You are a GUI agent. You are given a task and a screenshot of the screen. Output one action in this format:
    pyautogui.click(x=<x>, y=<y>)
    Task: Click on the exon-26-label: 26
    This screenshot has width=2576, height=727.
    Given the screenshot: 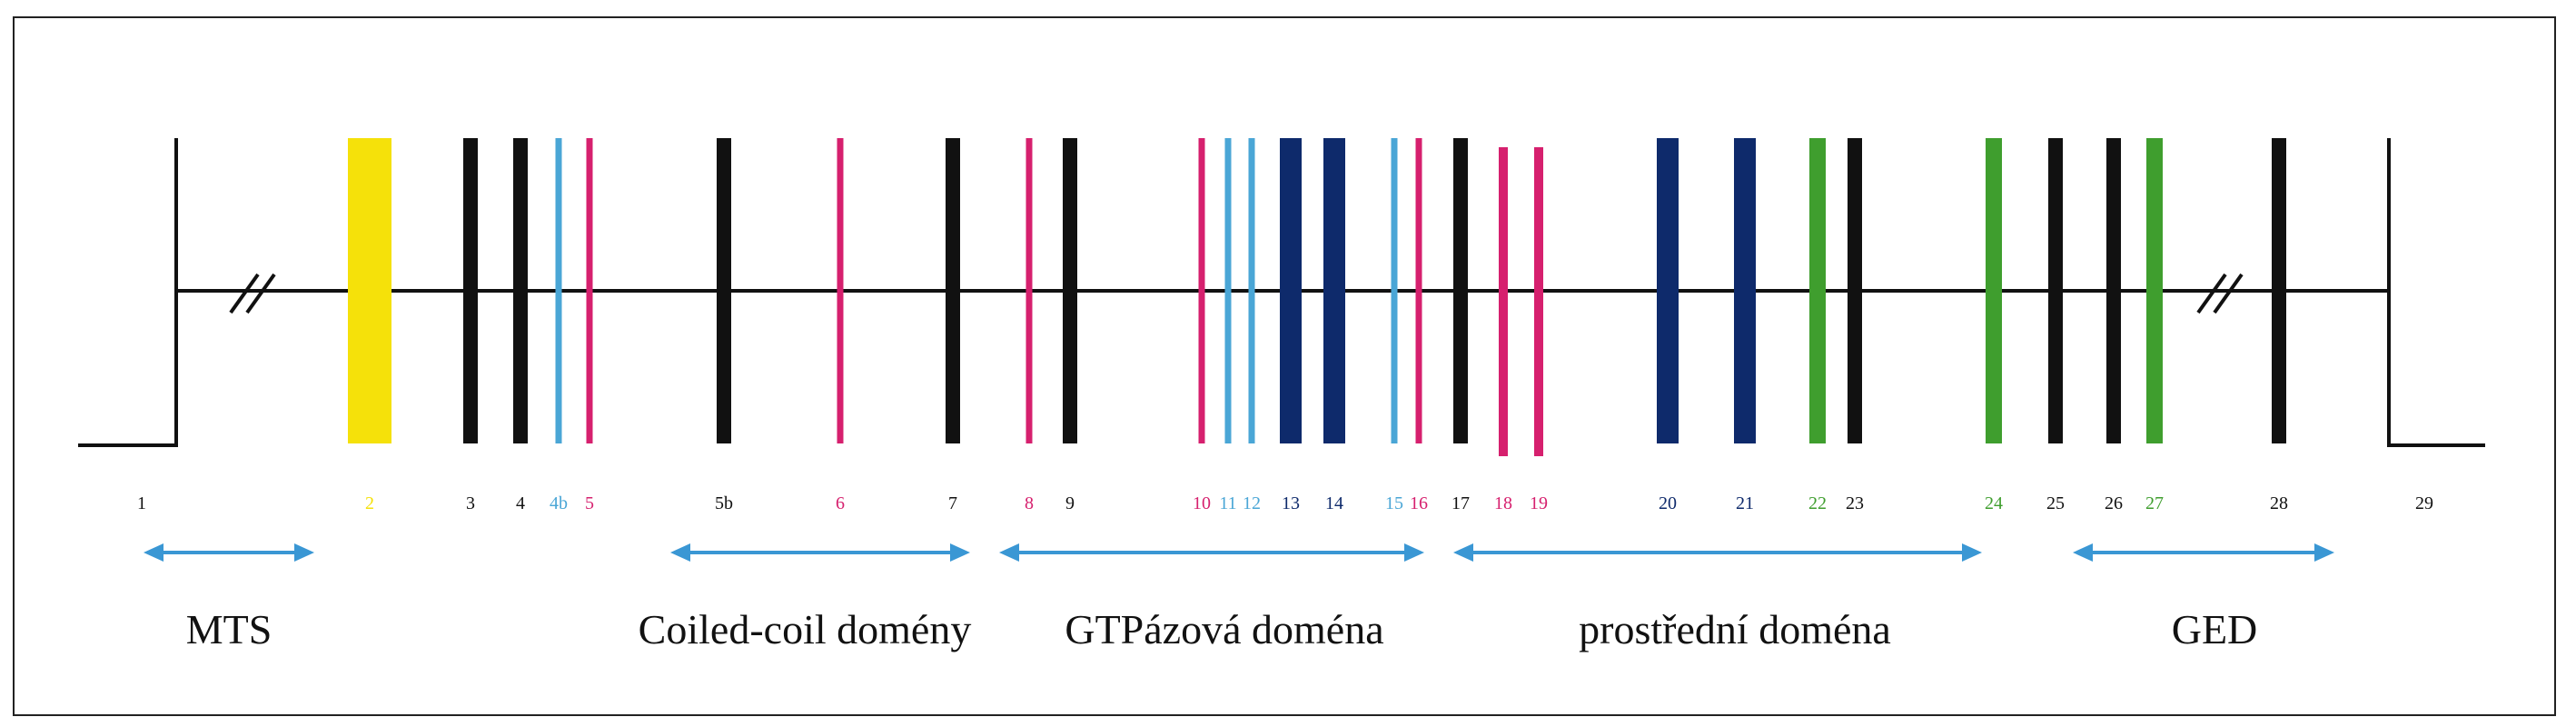 What is the action you would take?
    pyautogui.click(x=2114, y=503)
    